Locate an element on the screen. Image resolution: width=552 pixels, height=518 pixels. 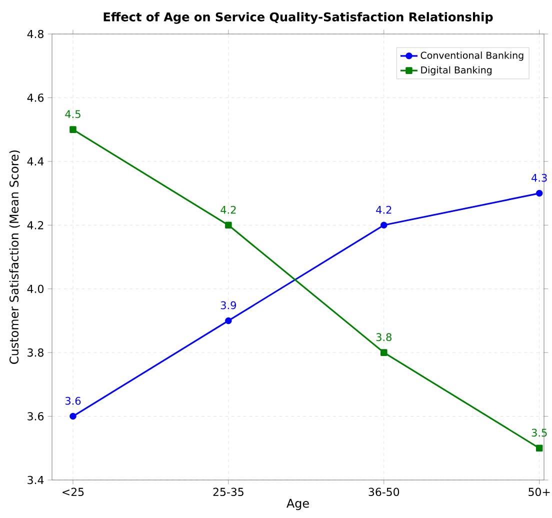
y-tick-label: 4.0 is located at coordinates (35, 288).